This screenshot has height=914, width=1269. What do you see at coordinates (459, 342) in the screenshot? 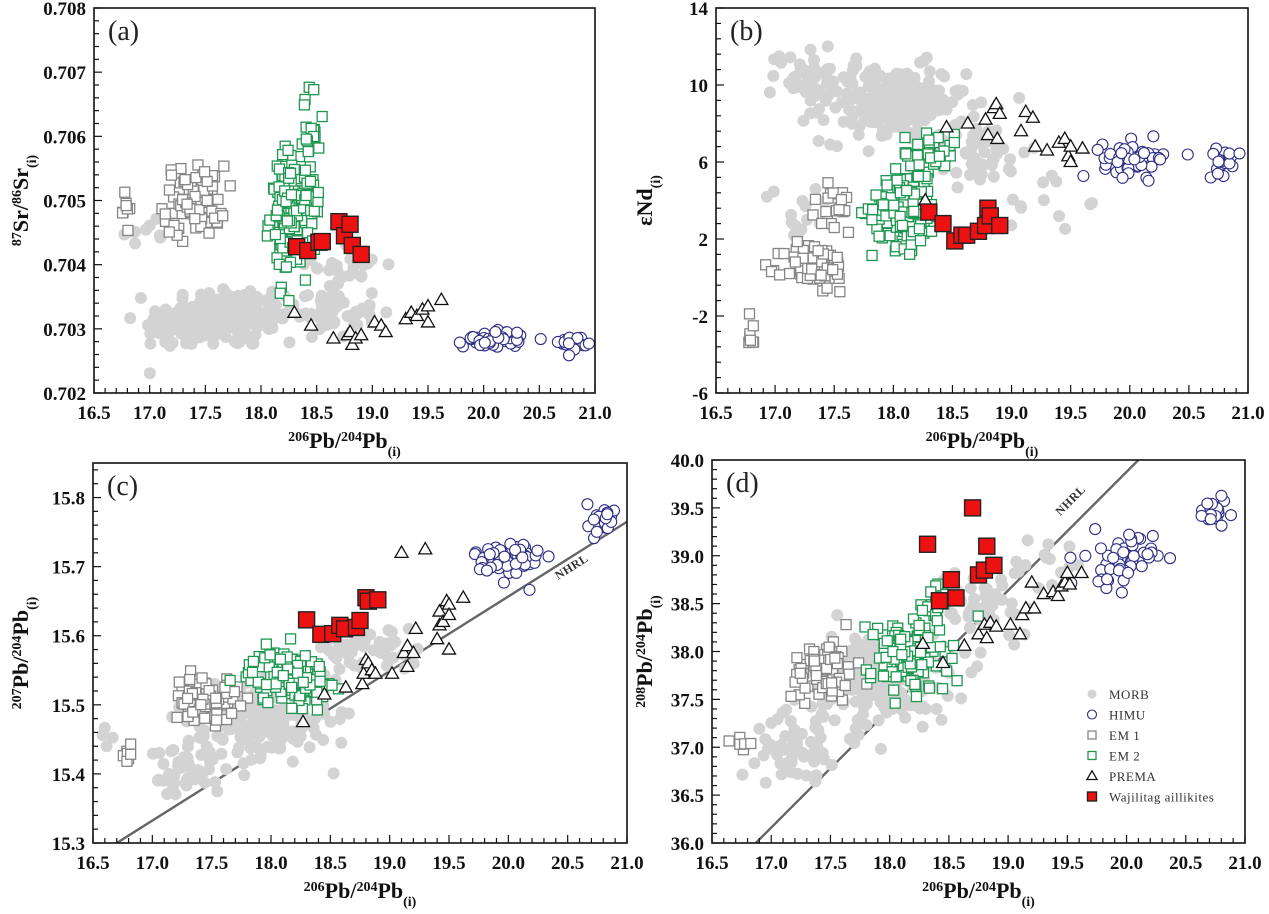
I see `panel-a-himu-point` at bounding box center [459, 342].